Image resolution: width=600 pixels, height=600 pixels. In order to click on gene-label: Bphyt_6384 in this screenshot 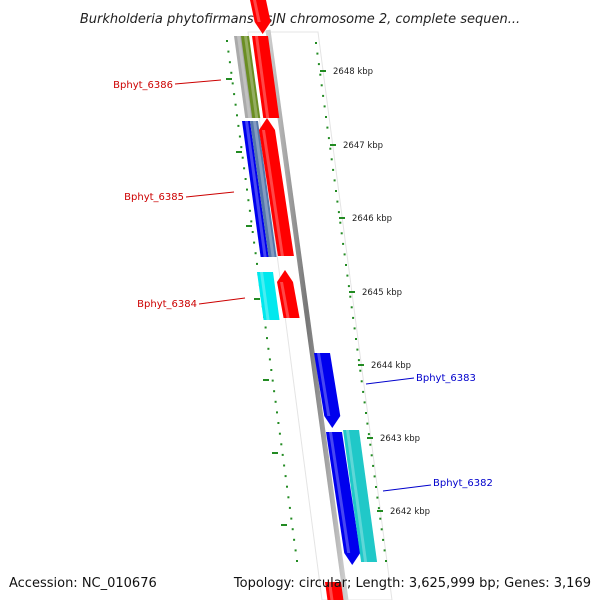, I will do `click(167, 304)`.